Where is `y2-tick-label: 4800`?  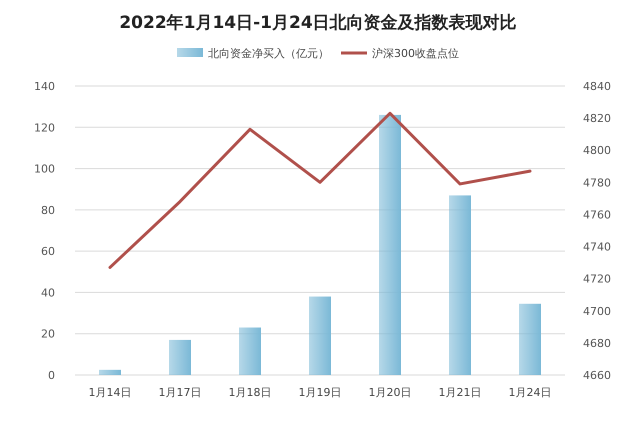
y2-tick-label: 4800 is located at coordinates (597, 151).